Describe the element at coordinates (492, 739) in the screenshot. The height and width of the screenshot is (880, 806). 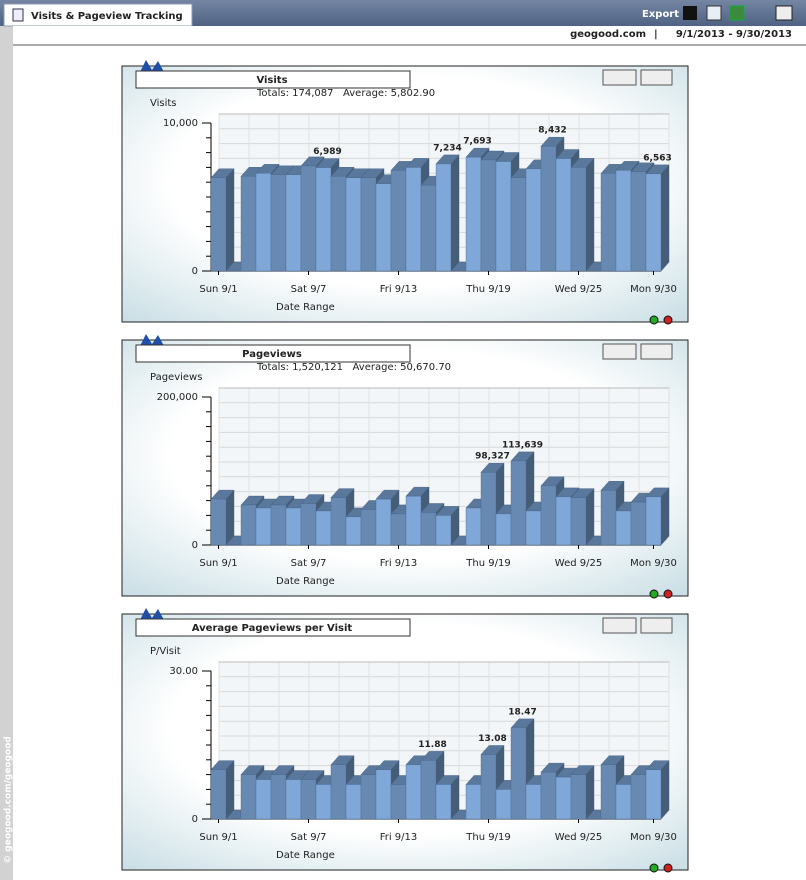
I see `value-label: 13.08` at that location.